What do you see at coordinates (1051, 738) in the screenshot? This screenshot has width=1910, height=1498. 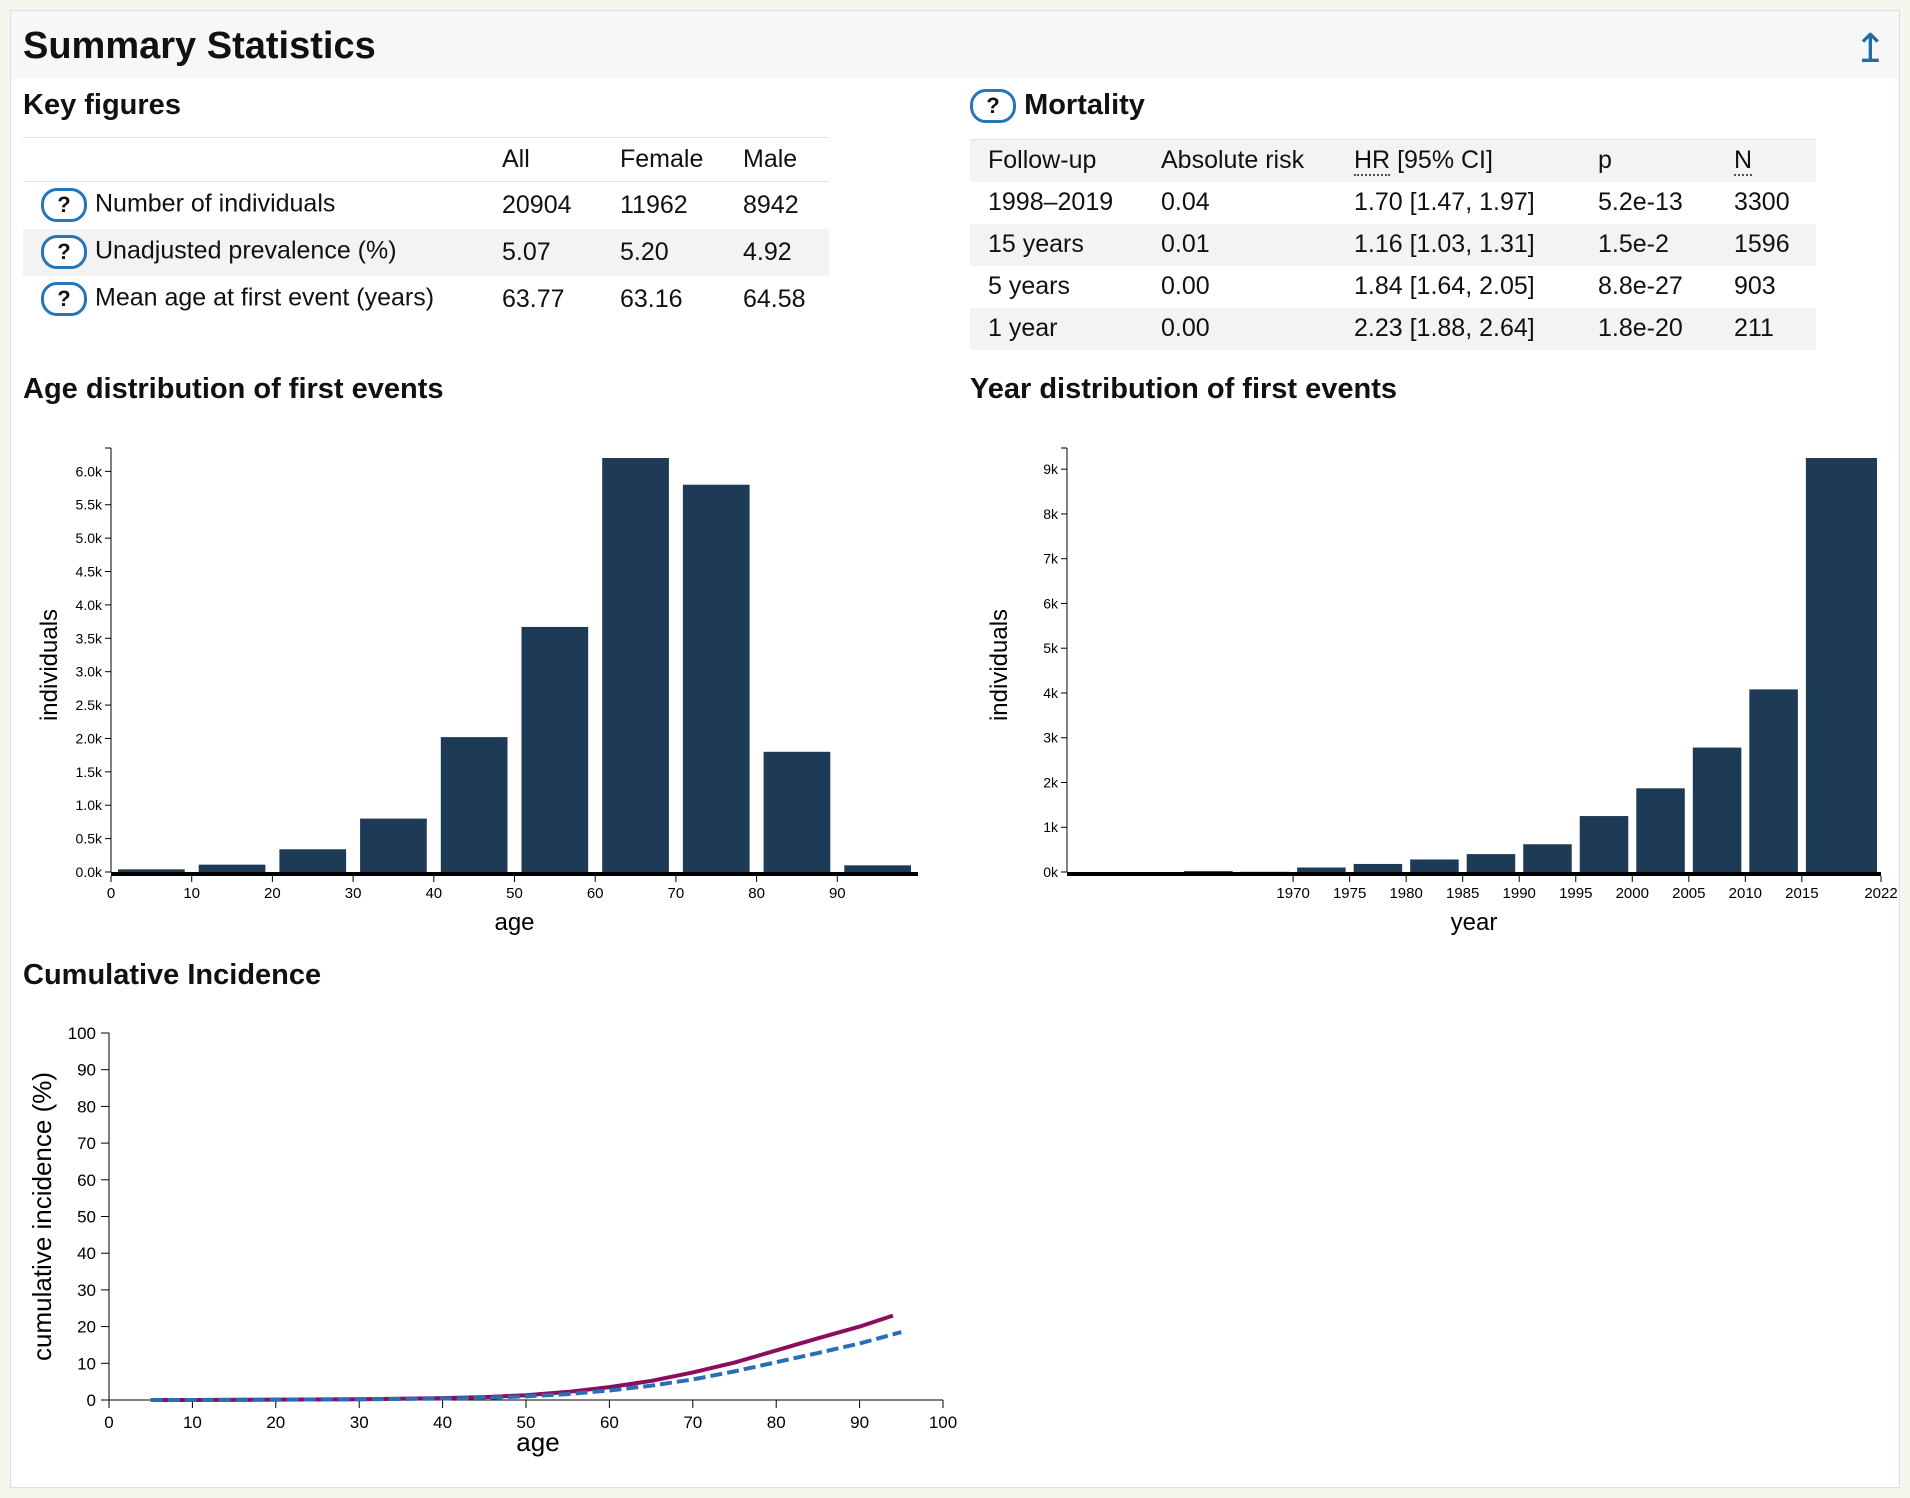 I see `y-tick-label: 3k` at bounding box center [1051, 738].